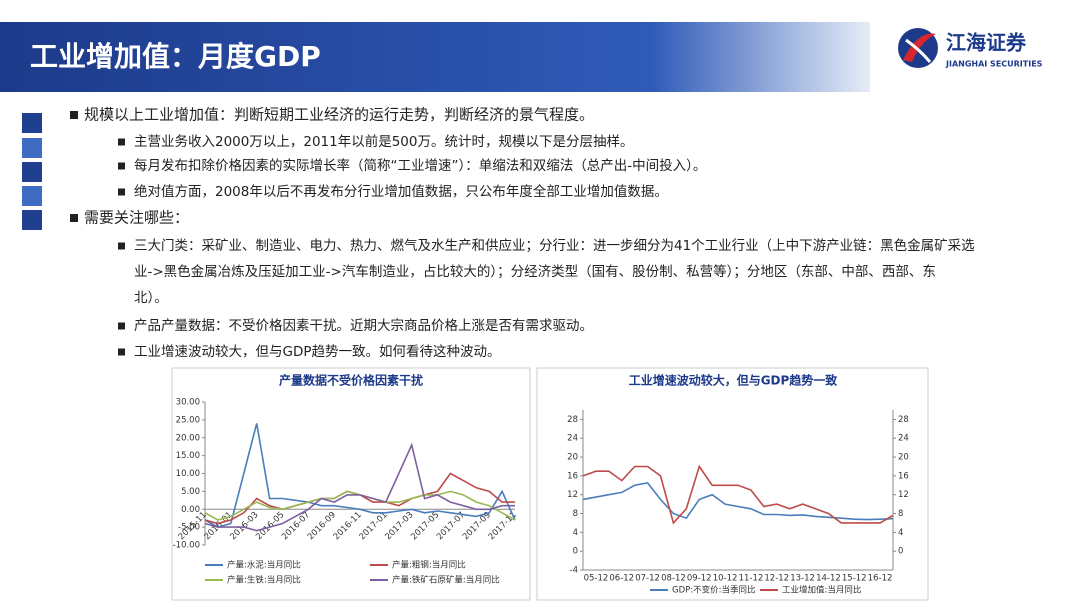 The height and width of the screenshot is (608, 1080). What do you see at coordinates (734, 380) in the screenshot?
I see `chart-title: 工业增速波动较大，但与GDP趋势一致` at bounding box center [734, 380].